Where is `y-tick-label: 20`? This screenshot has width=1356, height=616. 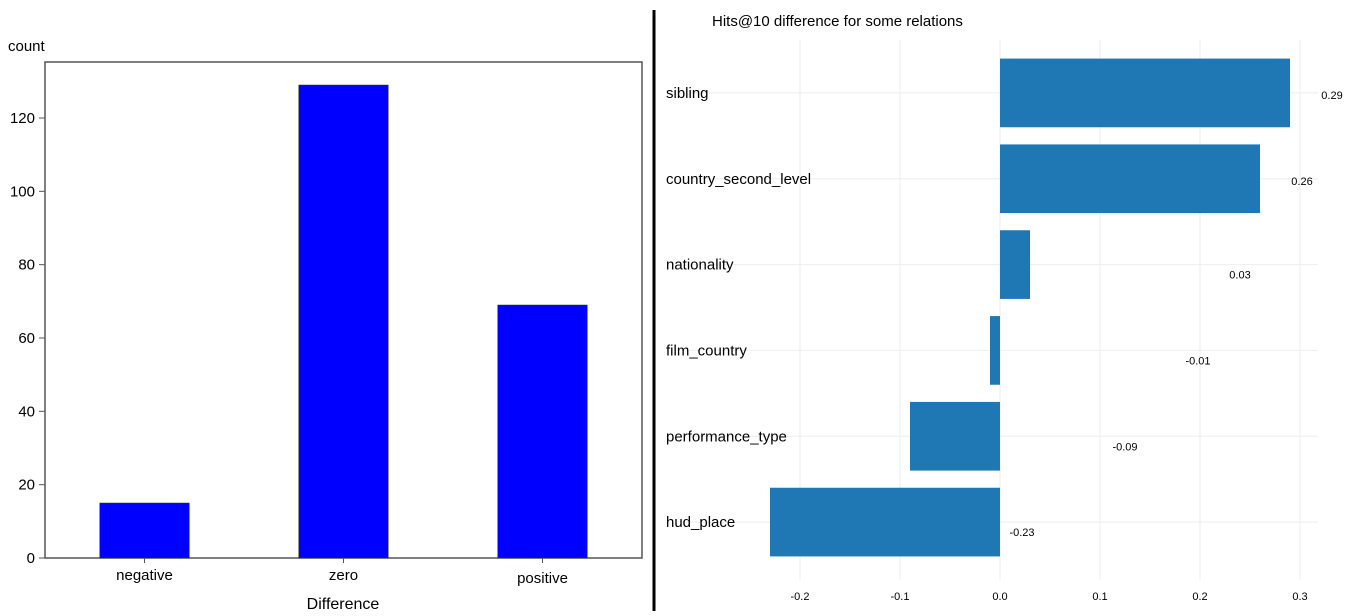 y-tick-label: 20 is located at coordinates (26, 485).